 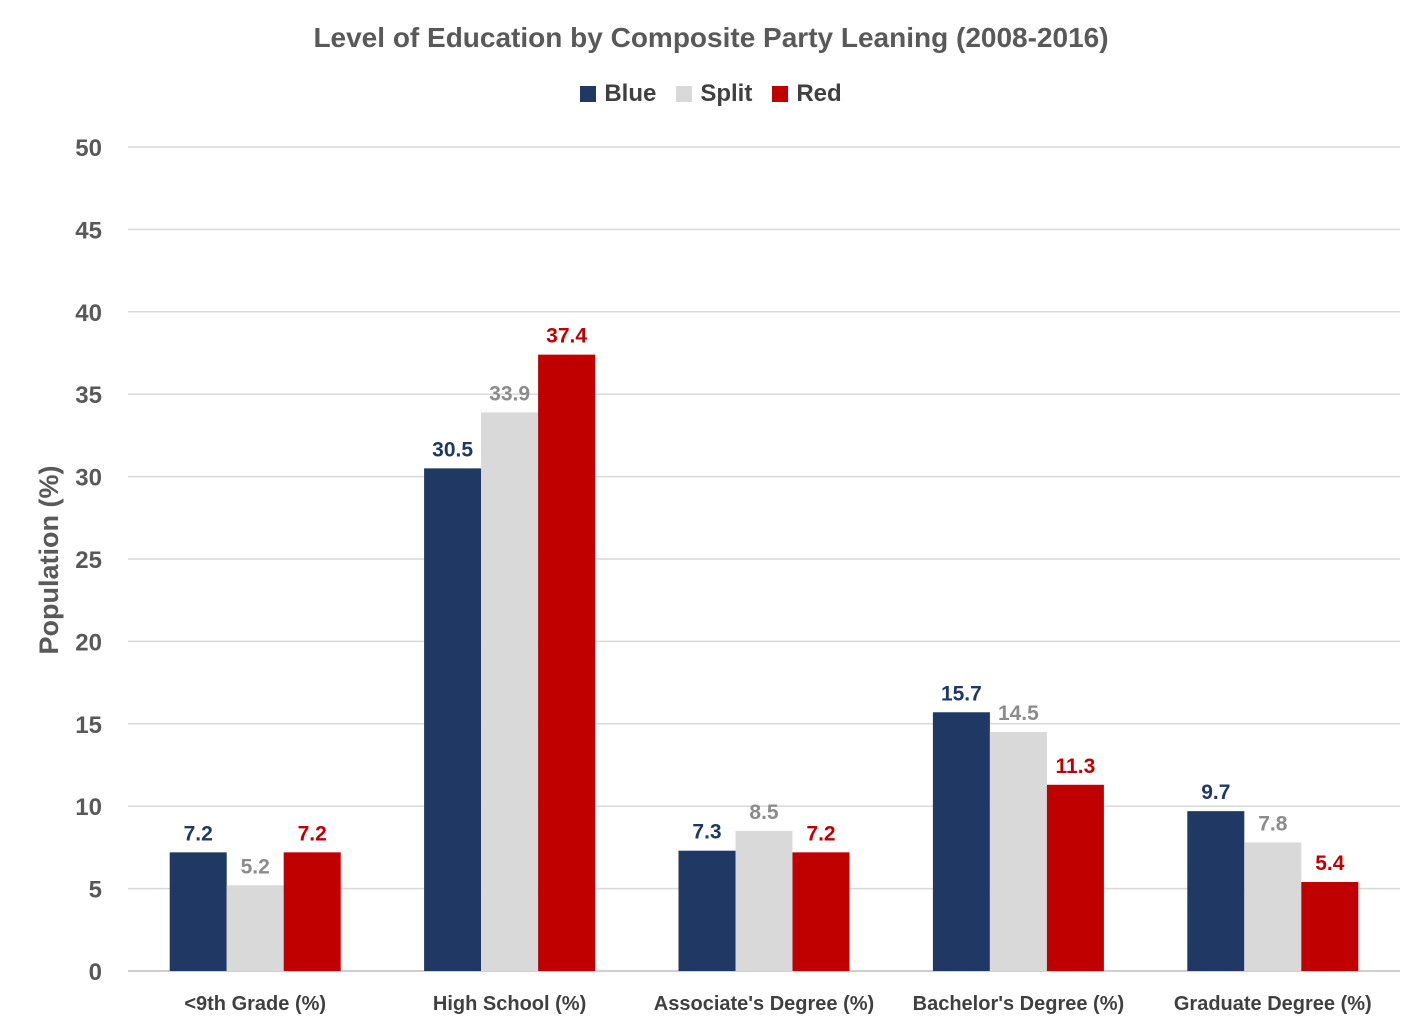 What do you see at coordinates (312, 833) in the screenshot?
I see `data-label-red-0: 7.2` at bounding box center [312, 833].